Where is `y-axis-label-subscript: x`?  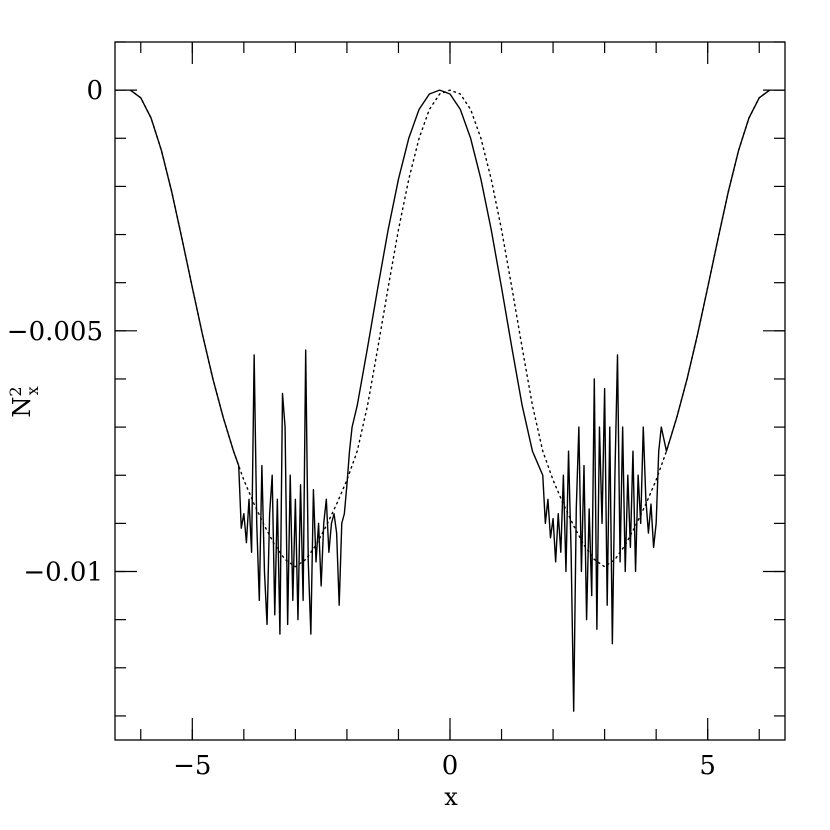
y-axis-label-subscript: x is located at coordinates (32, 390).